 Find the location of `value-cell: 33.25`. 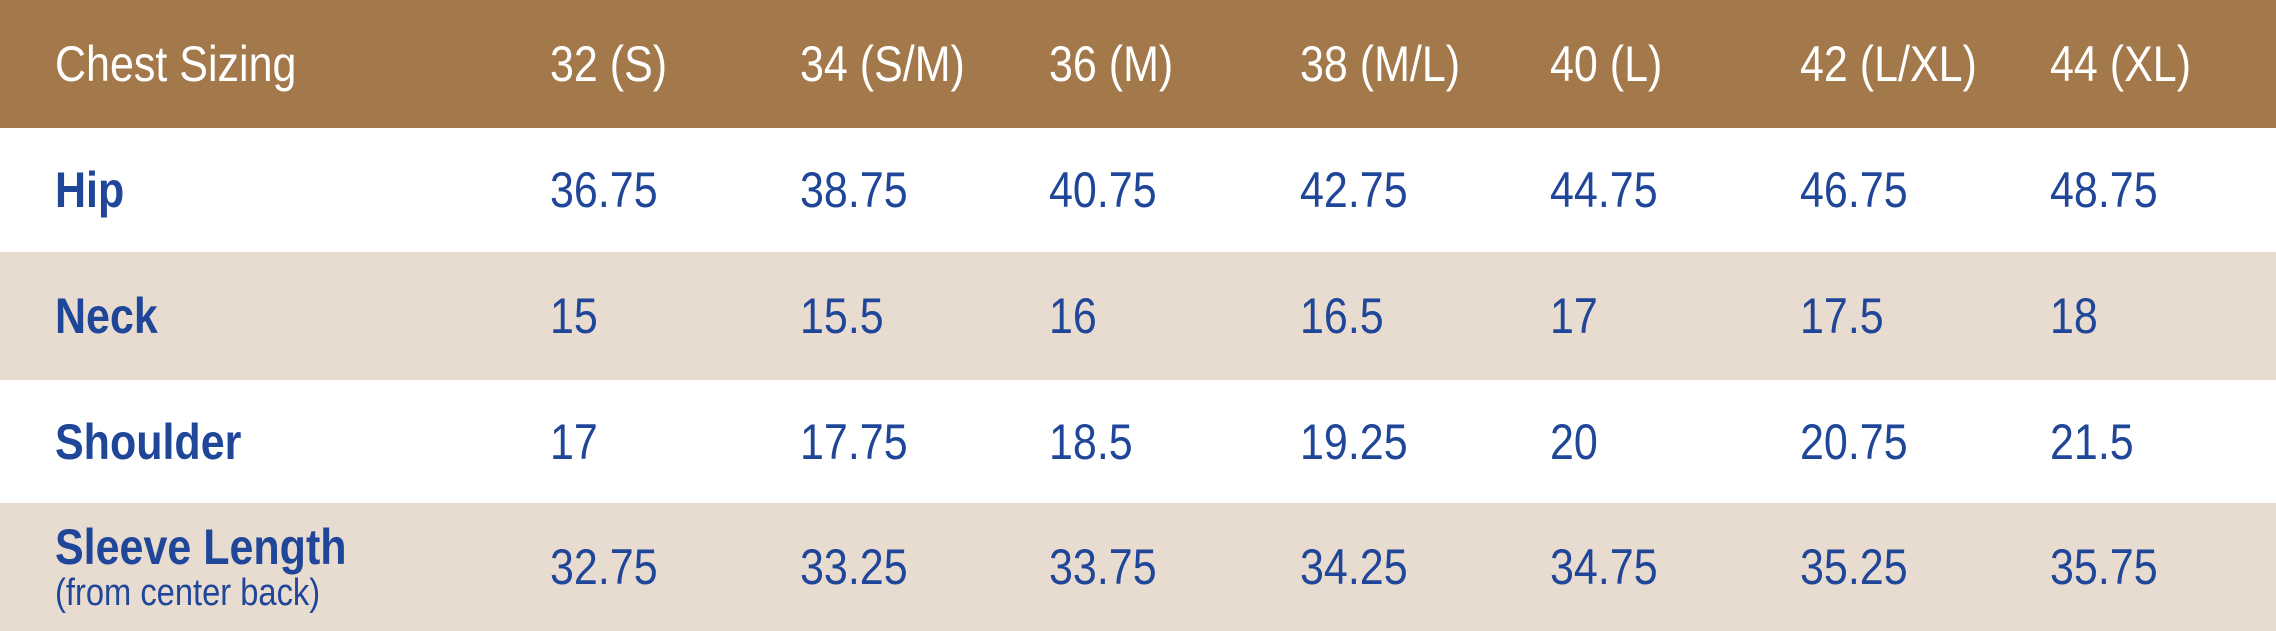

value-cell: 33.25 is located at coordinates (854, 567).